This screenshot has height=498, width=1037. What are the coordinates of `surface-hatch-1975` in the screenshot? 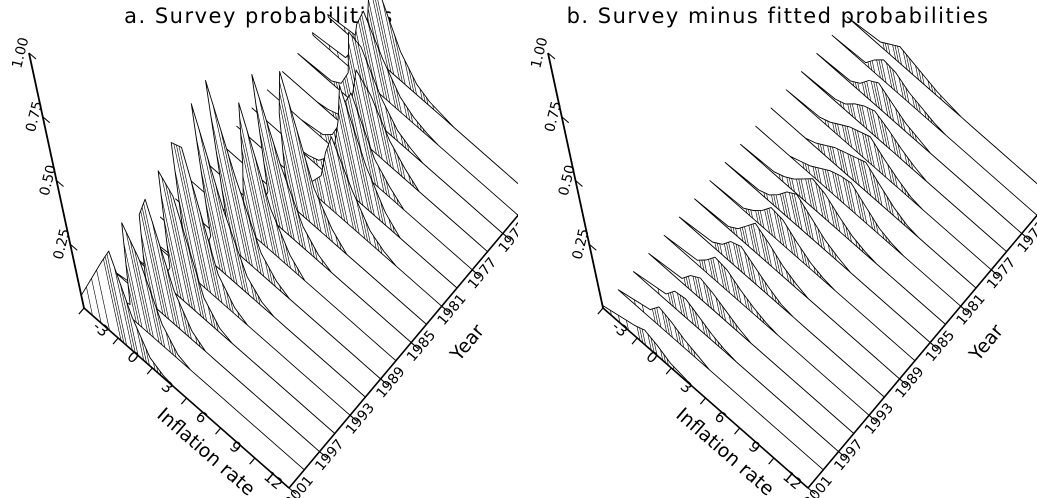 It's located at (876, 135).